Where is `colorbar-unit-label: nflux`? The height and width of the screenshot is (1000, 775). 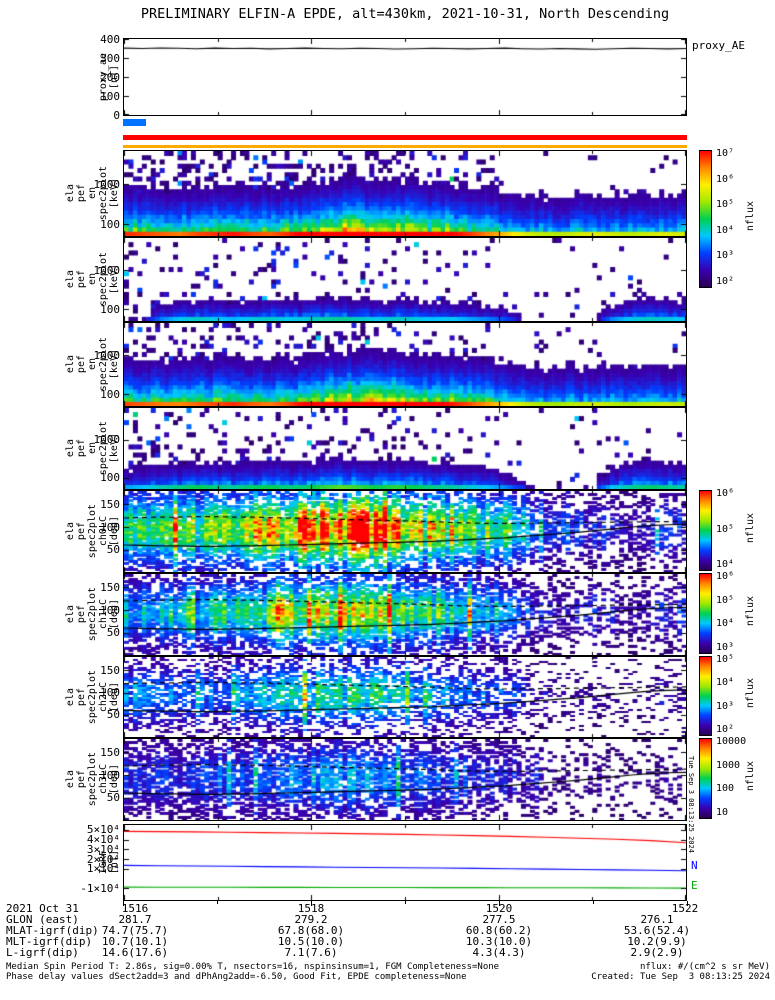
colorbar-unit-label: nflux is located at coordinates (750, 693).